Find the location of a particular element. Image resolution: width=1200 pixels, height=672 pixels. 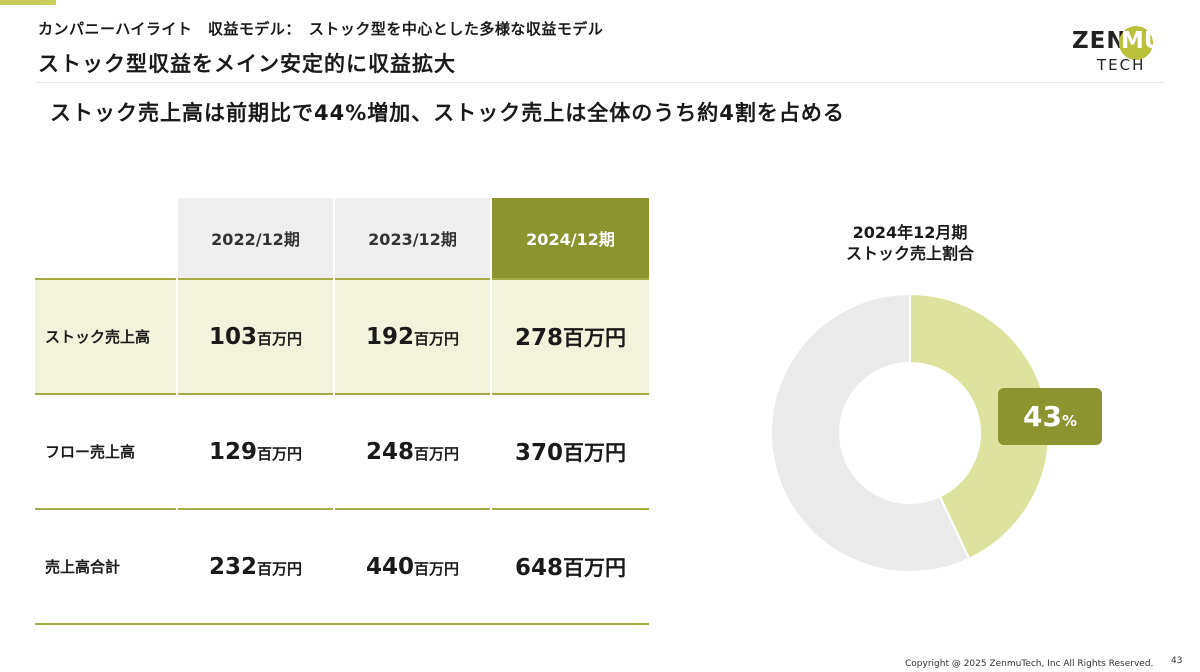

cell-value: 648 is located at coordinates (538, 567).